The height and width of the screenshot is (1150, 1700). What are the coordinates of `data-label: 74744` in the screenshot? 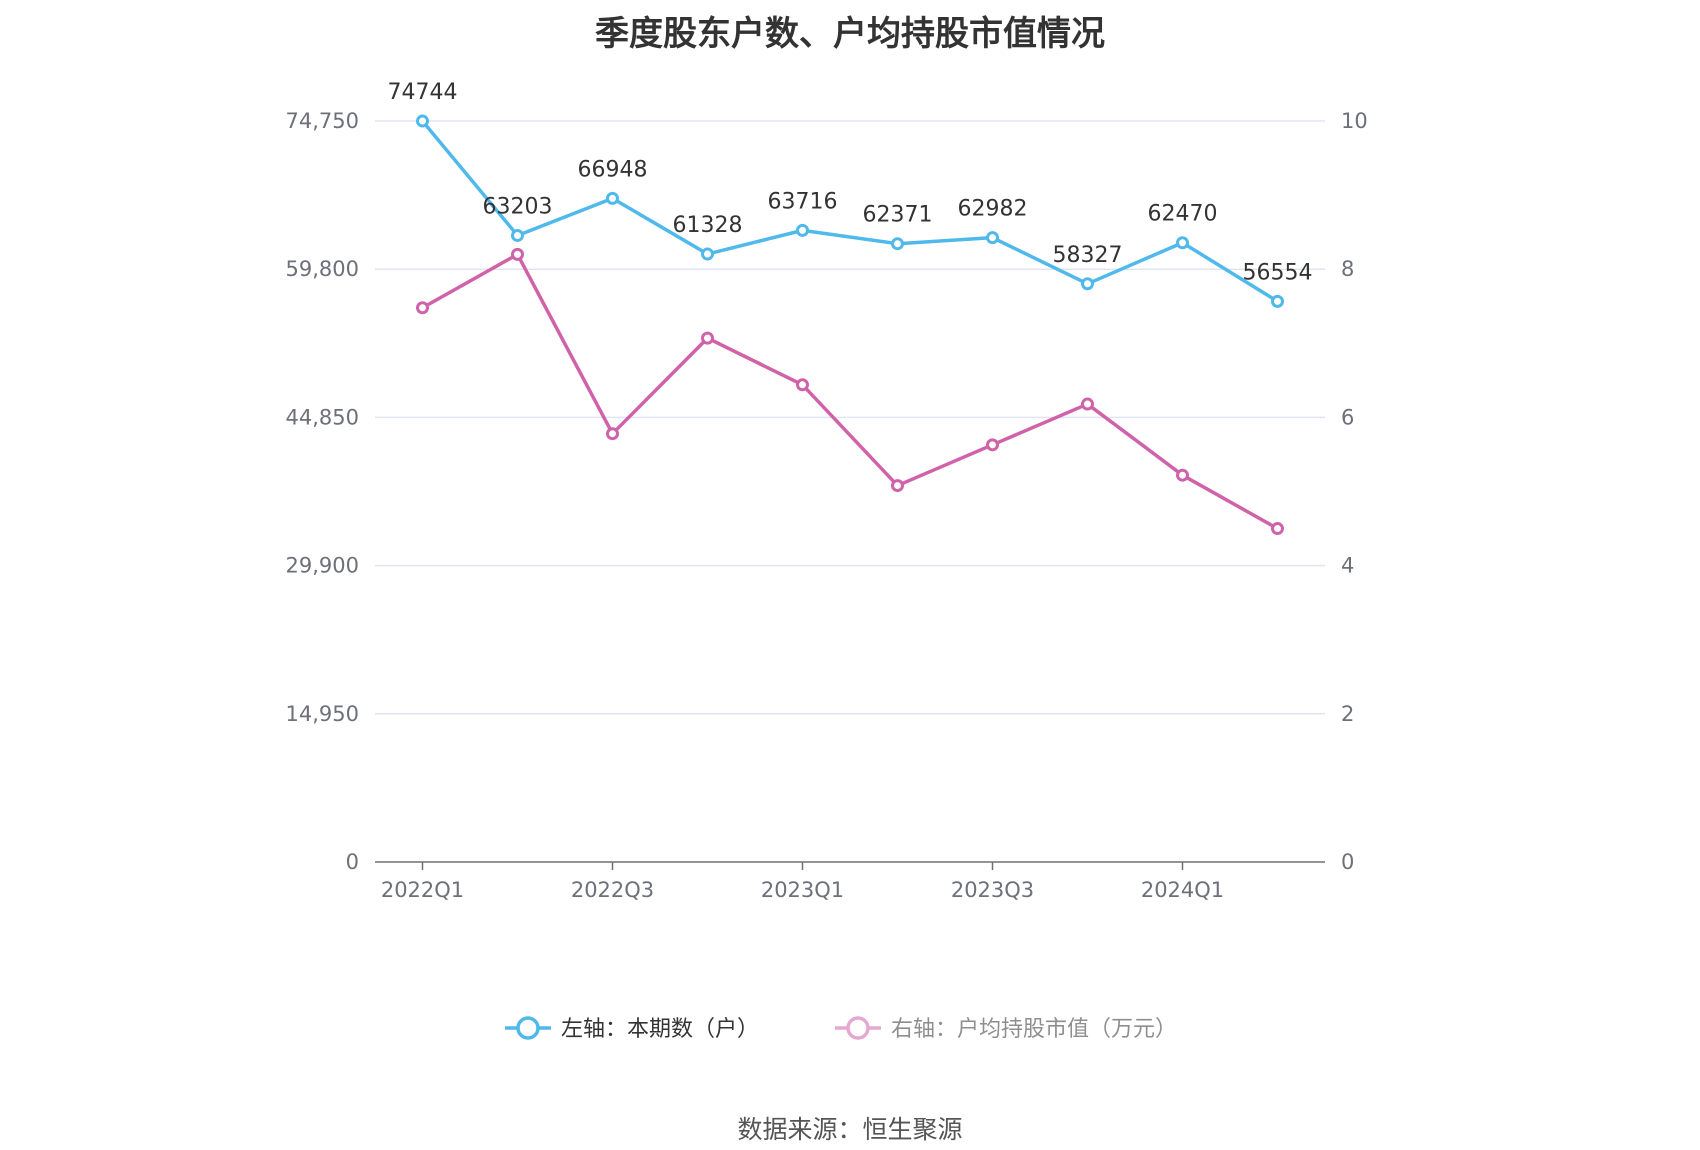 It's located at (423, 92).